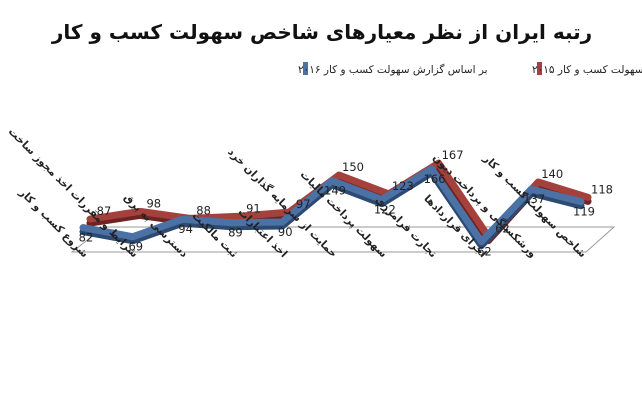 The height and width of the screenshot is (413, 642). What do you see at coordinates (104, 211) in the screenshot?
I see `data-label-2015-0: 87` at bounding box center [104, 211].